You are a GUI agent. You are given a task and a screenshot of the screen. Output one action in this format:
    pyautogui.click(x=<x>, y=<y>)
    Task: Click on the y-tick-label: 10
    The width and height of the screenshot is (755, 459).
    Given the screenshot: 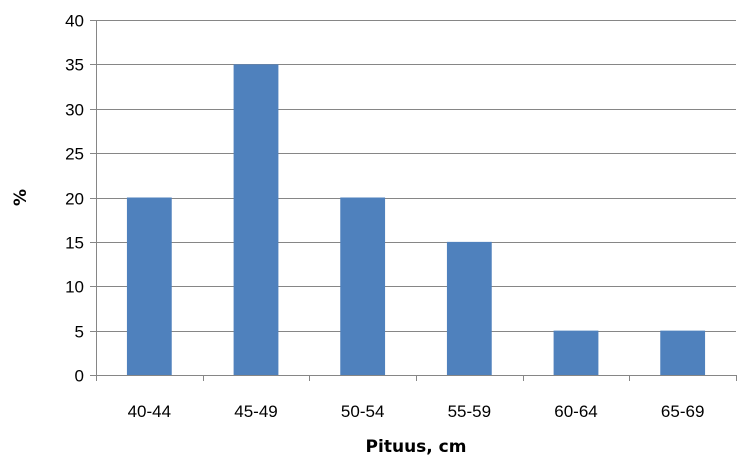 What is the action you would take?
    pyautogui.click(x=74, y=287)
    